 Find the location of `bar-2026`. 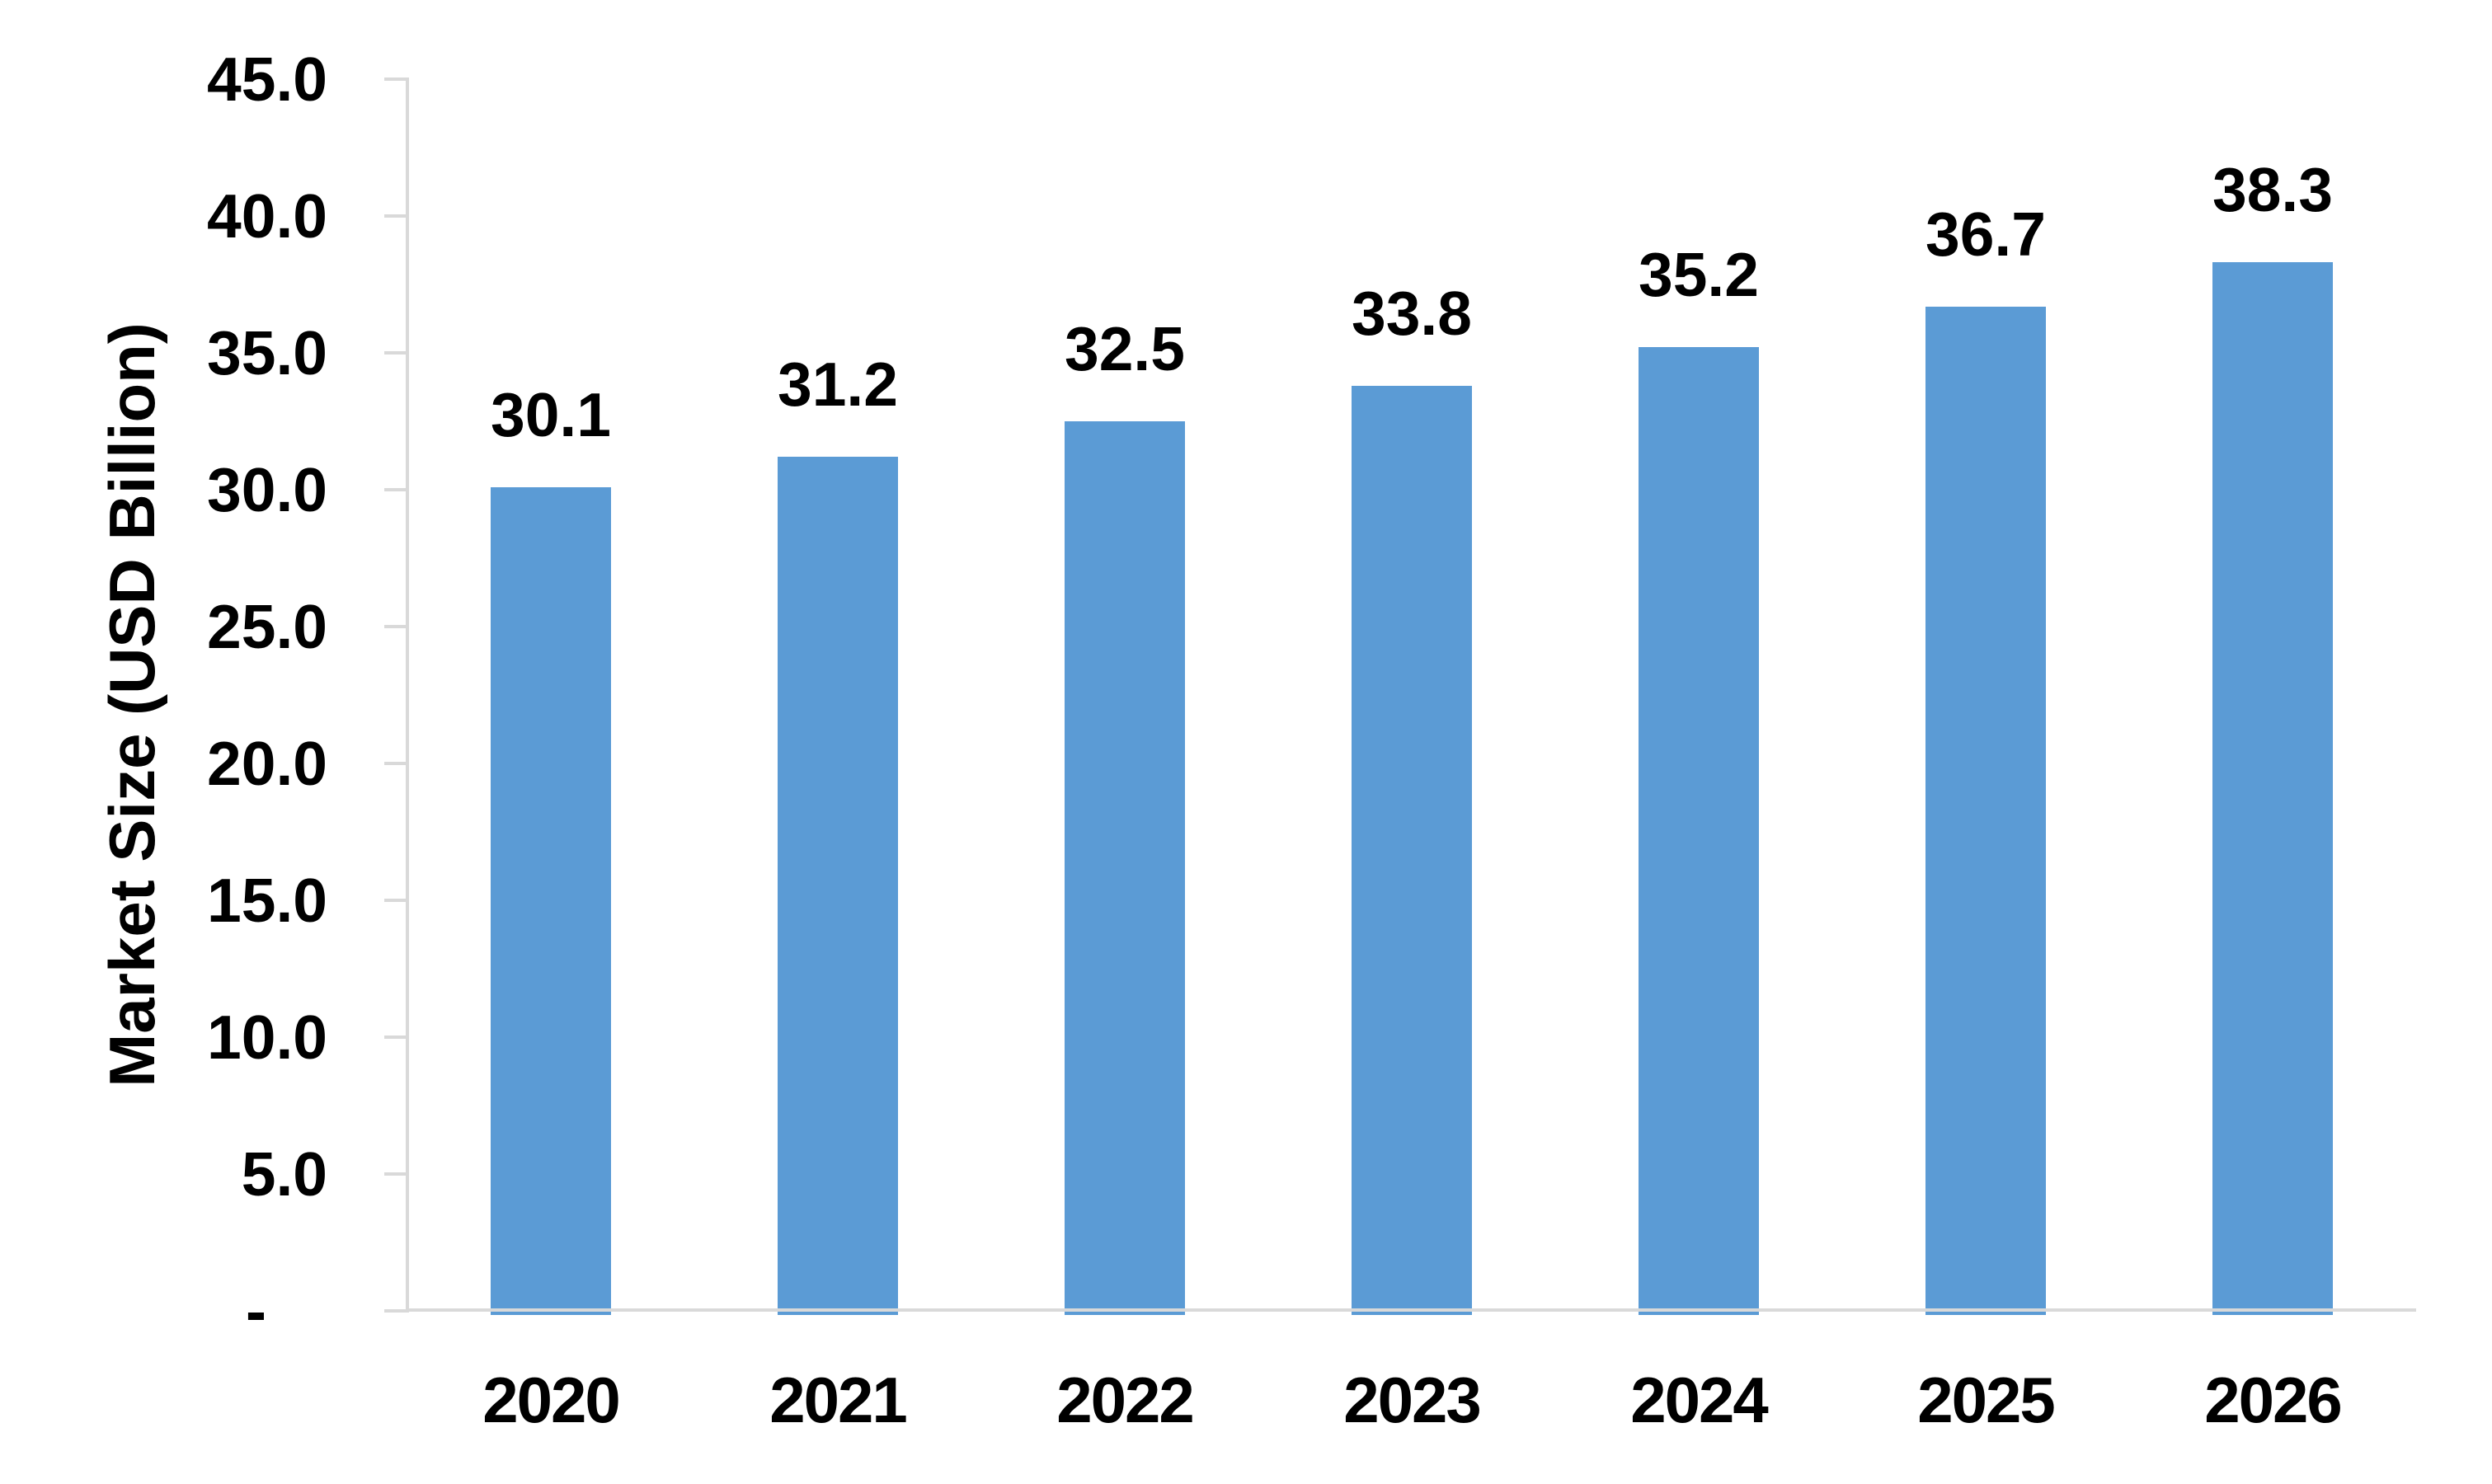

bar-2026 is located at coordinates (2272, 788).